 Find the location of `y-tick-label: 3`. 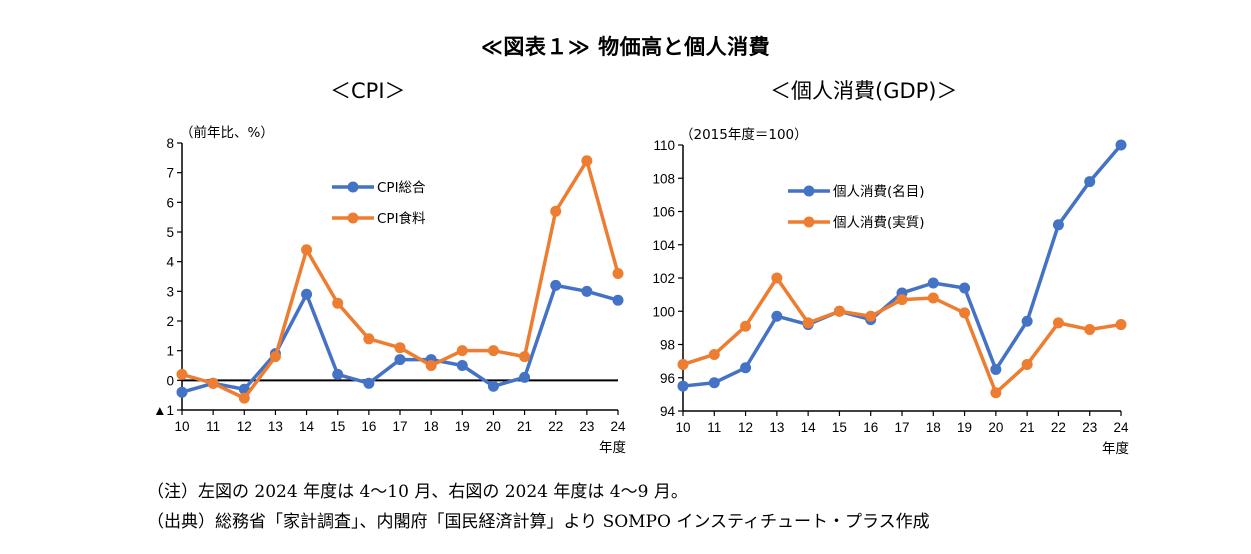

y-tick-label: 3 is located at coordinates (170, 291).